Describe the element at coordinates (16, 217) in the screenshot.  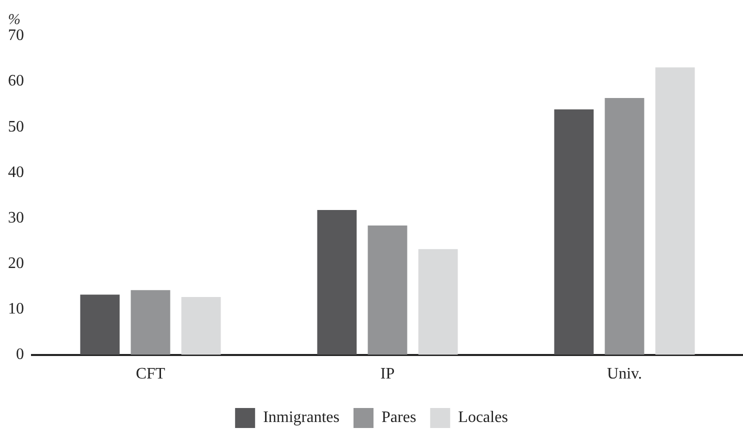
I see `y-tick-label: 30` at that location.